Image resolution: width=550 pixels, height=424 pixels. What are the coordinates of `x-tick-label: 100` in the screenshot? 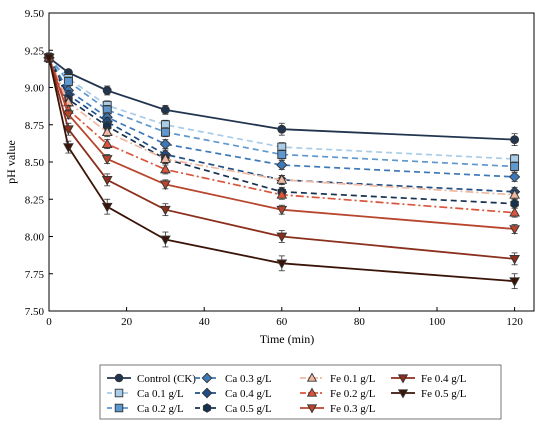 It's located at (437, 322).